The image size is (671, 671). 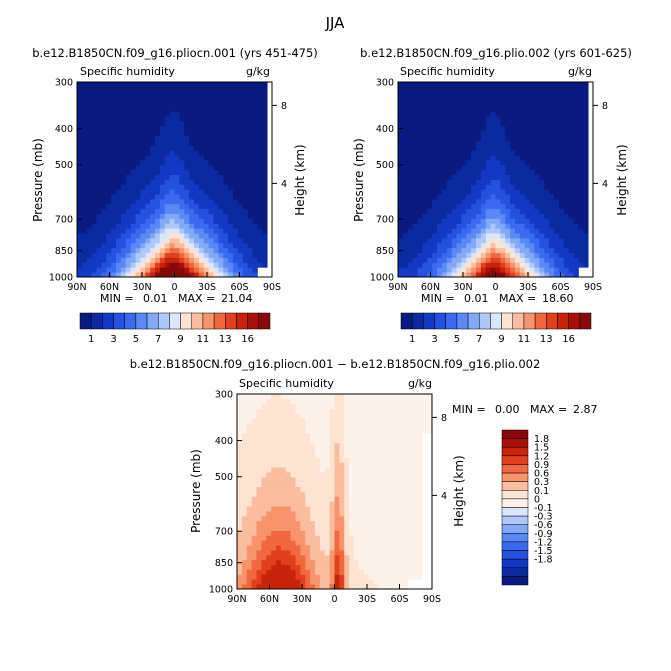 What do you see at coordinates (515, 469) in the screenshot?
I see `colorbar-swatch` at bounding box center [515, 469].